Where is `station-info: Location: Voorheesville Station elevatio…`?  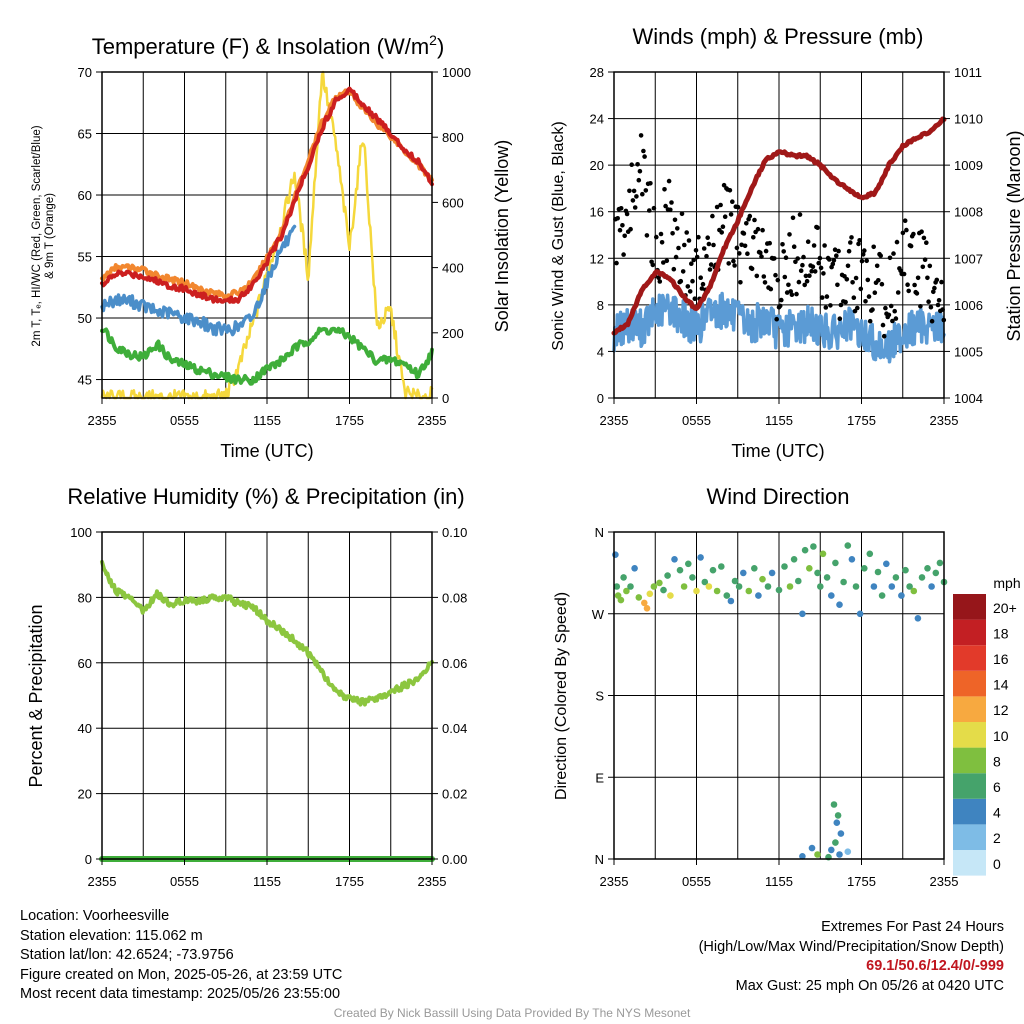 station-info: Location: Voorheesville Station elevatio… is located at coordinates (181, 956).